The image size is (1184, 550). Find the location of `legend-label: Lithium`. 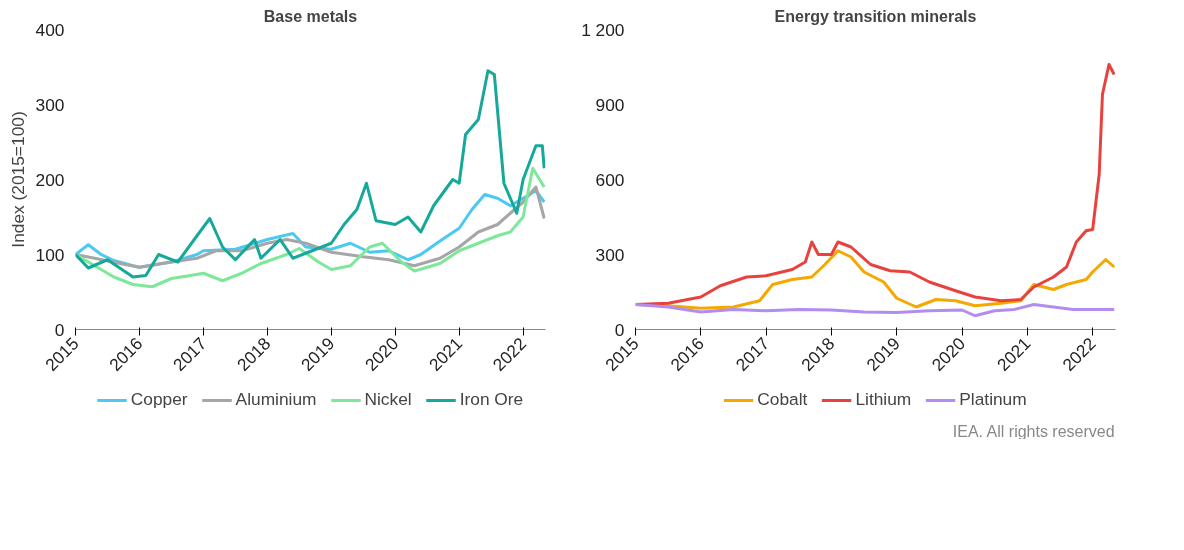

legend-label: Lithium is located at coordinates (883, 399).